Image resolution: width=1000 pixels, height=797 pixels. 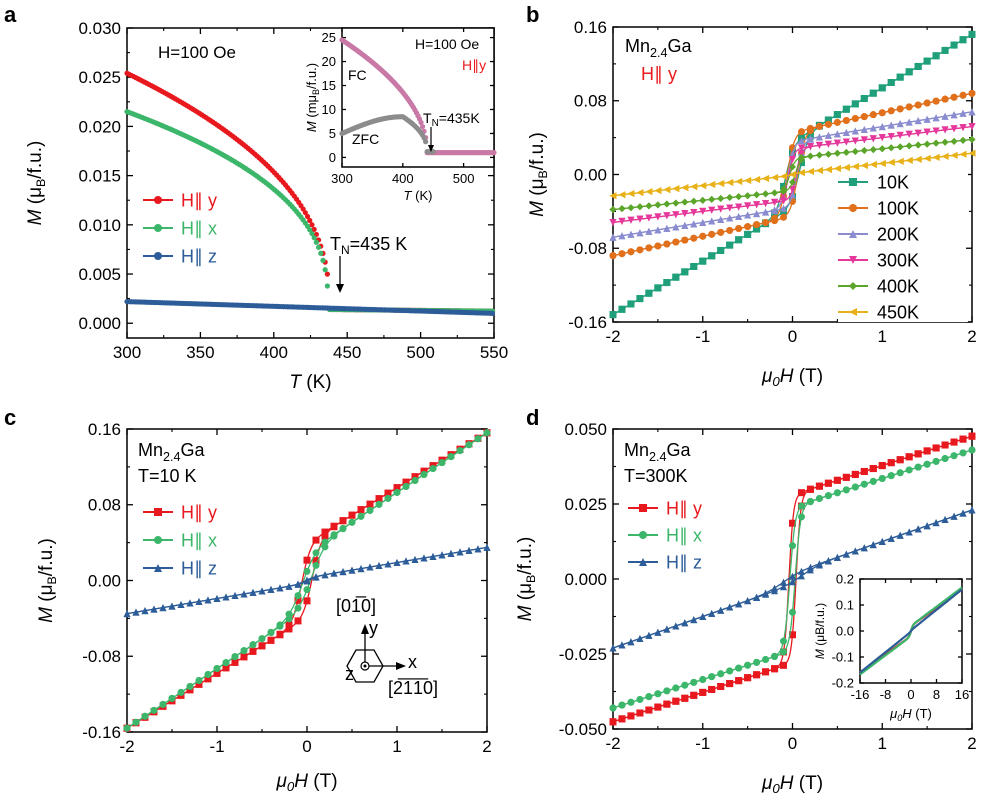 I want to click on legend-1-label: H∥ x, so click(x=199, y=540).